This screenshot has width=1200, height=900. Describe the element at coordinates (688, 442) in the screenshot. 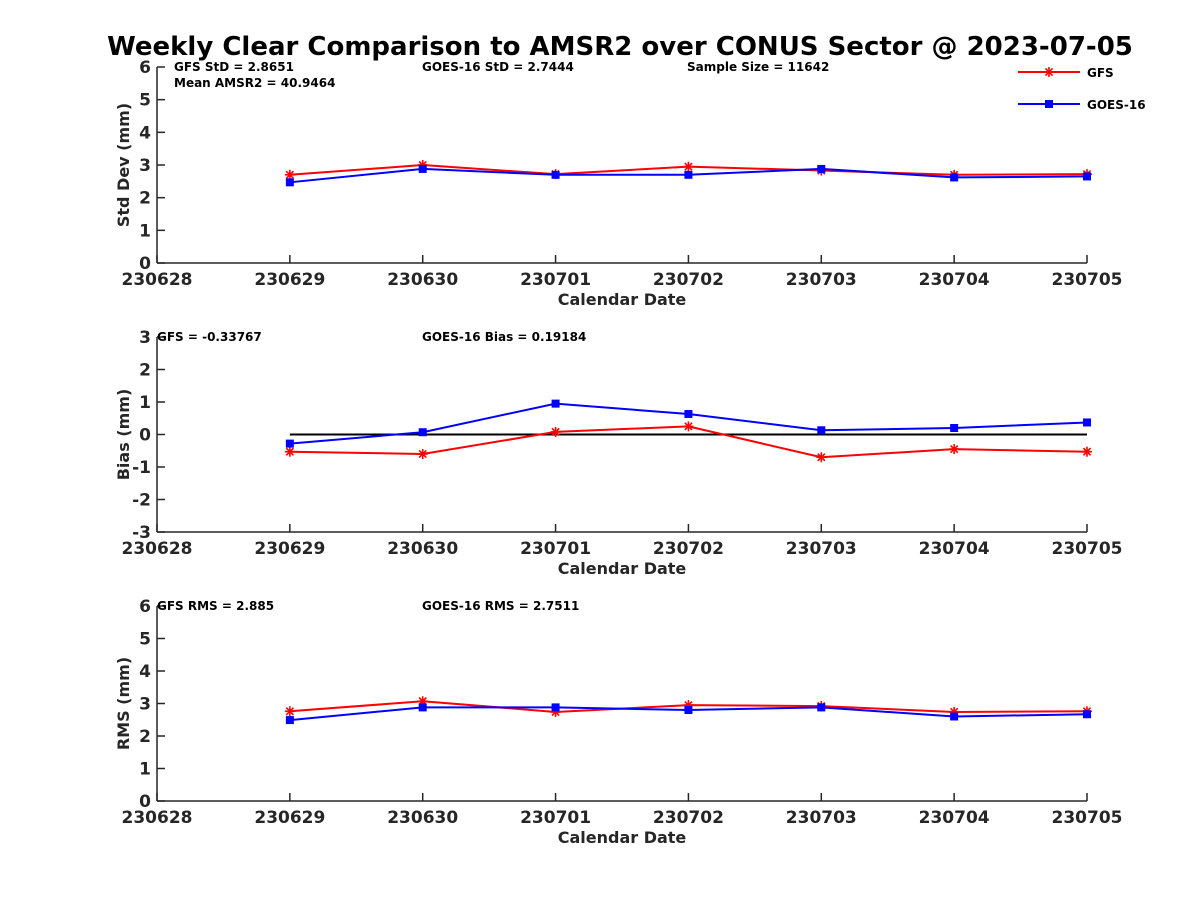

I see `series-gfs` at that location.